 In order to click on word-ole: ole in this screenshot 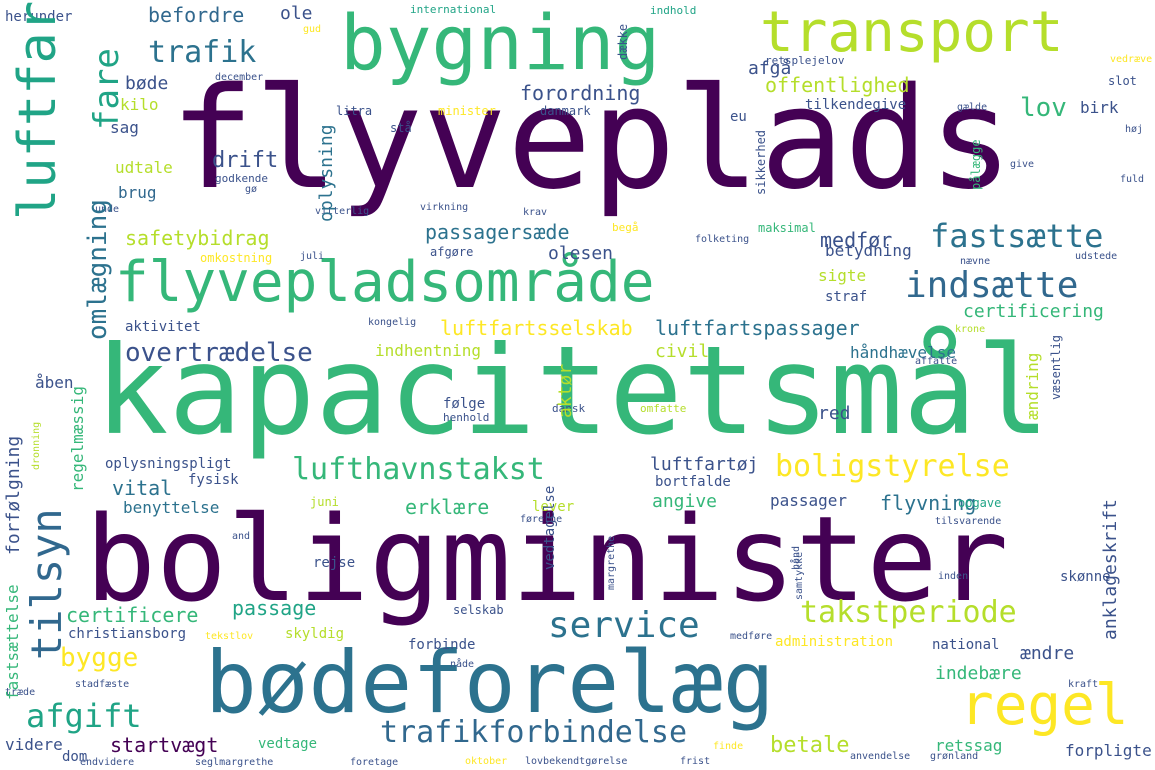, I will do `click(296, 13)`.